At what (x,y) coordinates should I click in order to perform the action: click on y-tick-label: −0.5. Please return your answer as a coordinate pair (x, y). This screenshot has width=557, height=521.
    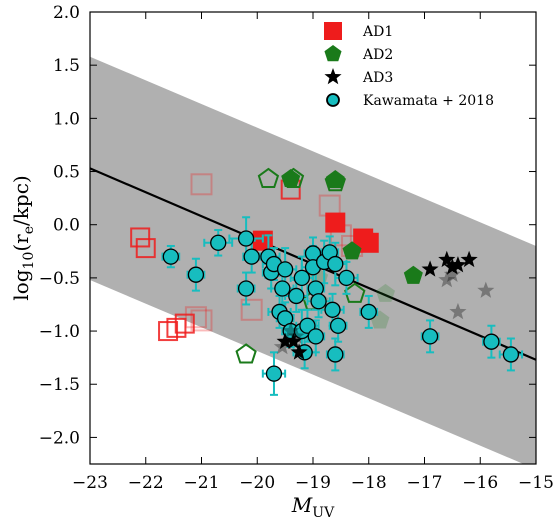
    Looking at the image, I should click on (59, 279).